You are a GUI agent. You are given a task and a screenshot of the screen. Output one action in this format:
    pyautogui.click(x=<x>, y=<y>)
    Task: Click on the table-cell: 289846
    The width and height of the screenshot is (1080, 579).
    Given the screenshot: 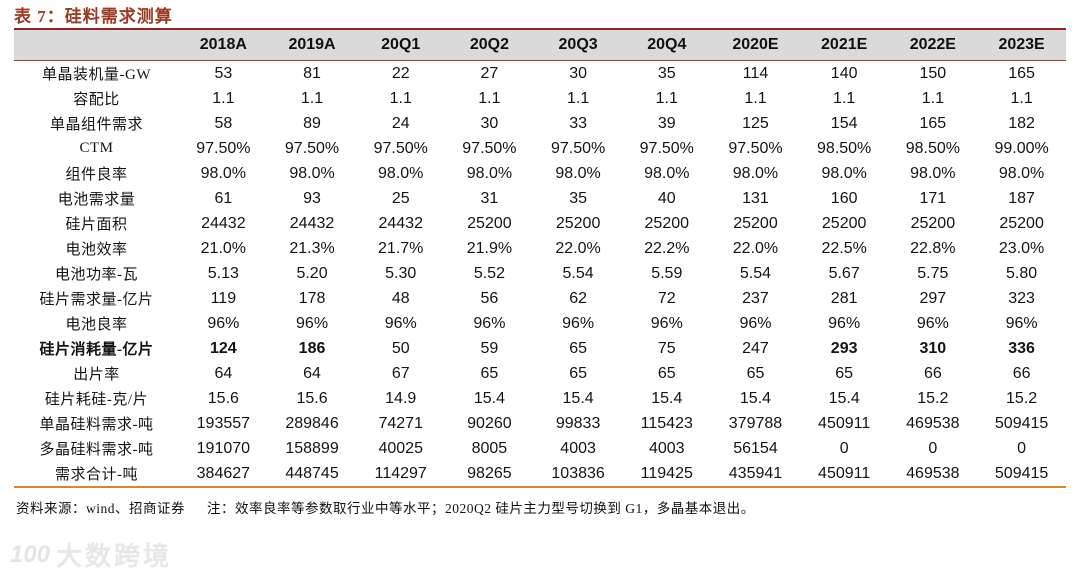 What is the action you would take?
    pyautogui.click(x=312, y=423)
    